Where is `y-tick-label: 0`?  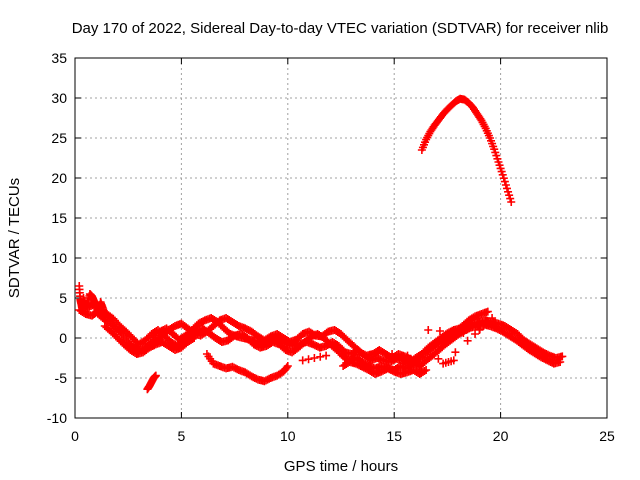 y-tick-label: 0 is located at coordinates (63, 338).